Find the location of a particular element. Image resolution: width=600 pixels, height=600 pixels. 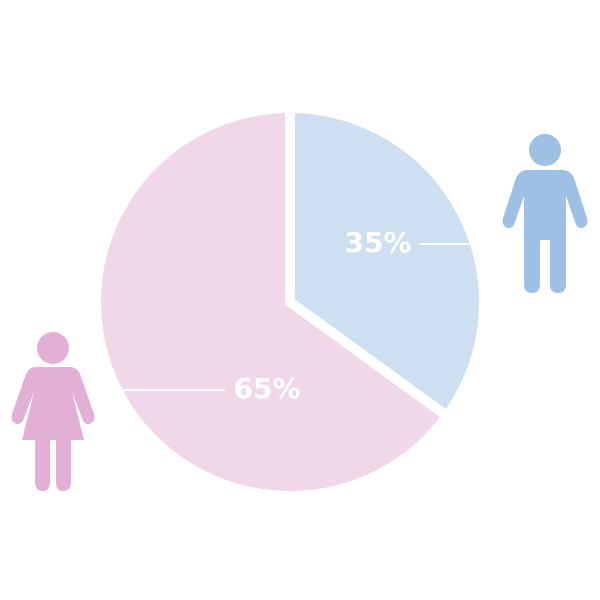

female-icon is located at coordinates (53, 411).